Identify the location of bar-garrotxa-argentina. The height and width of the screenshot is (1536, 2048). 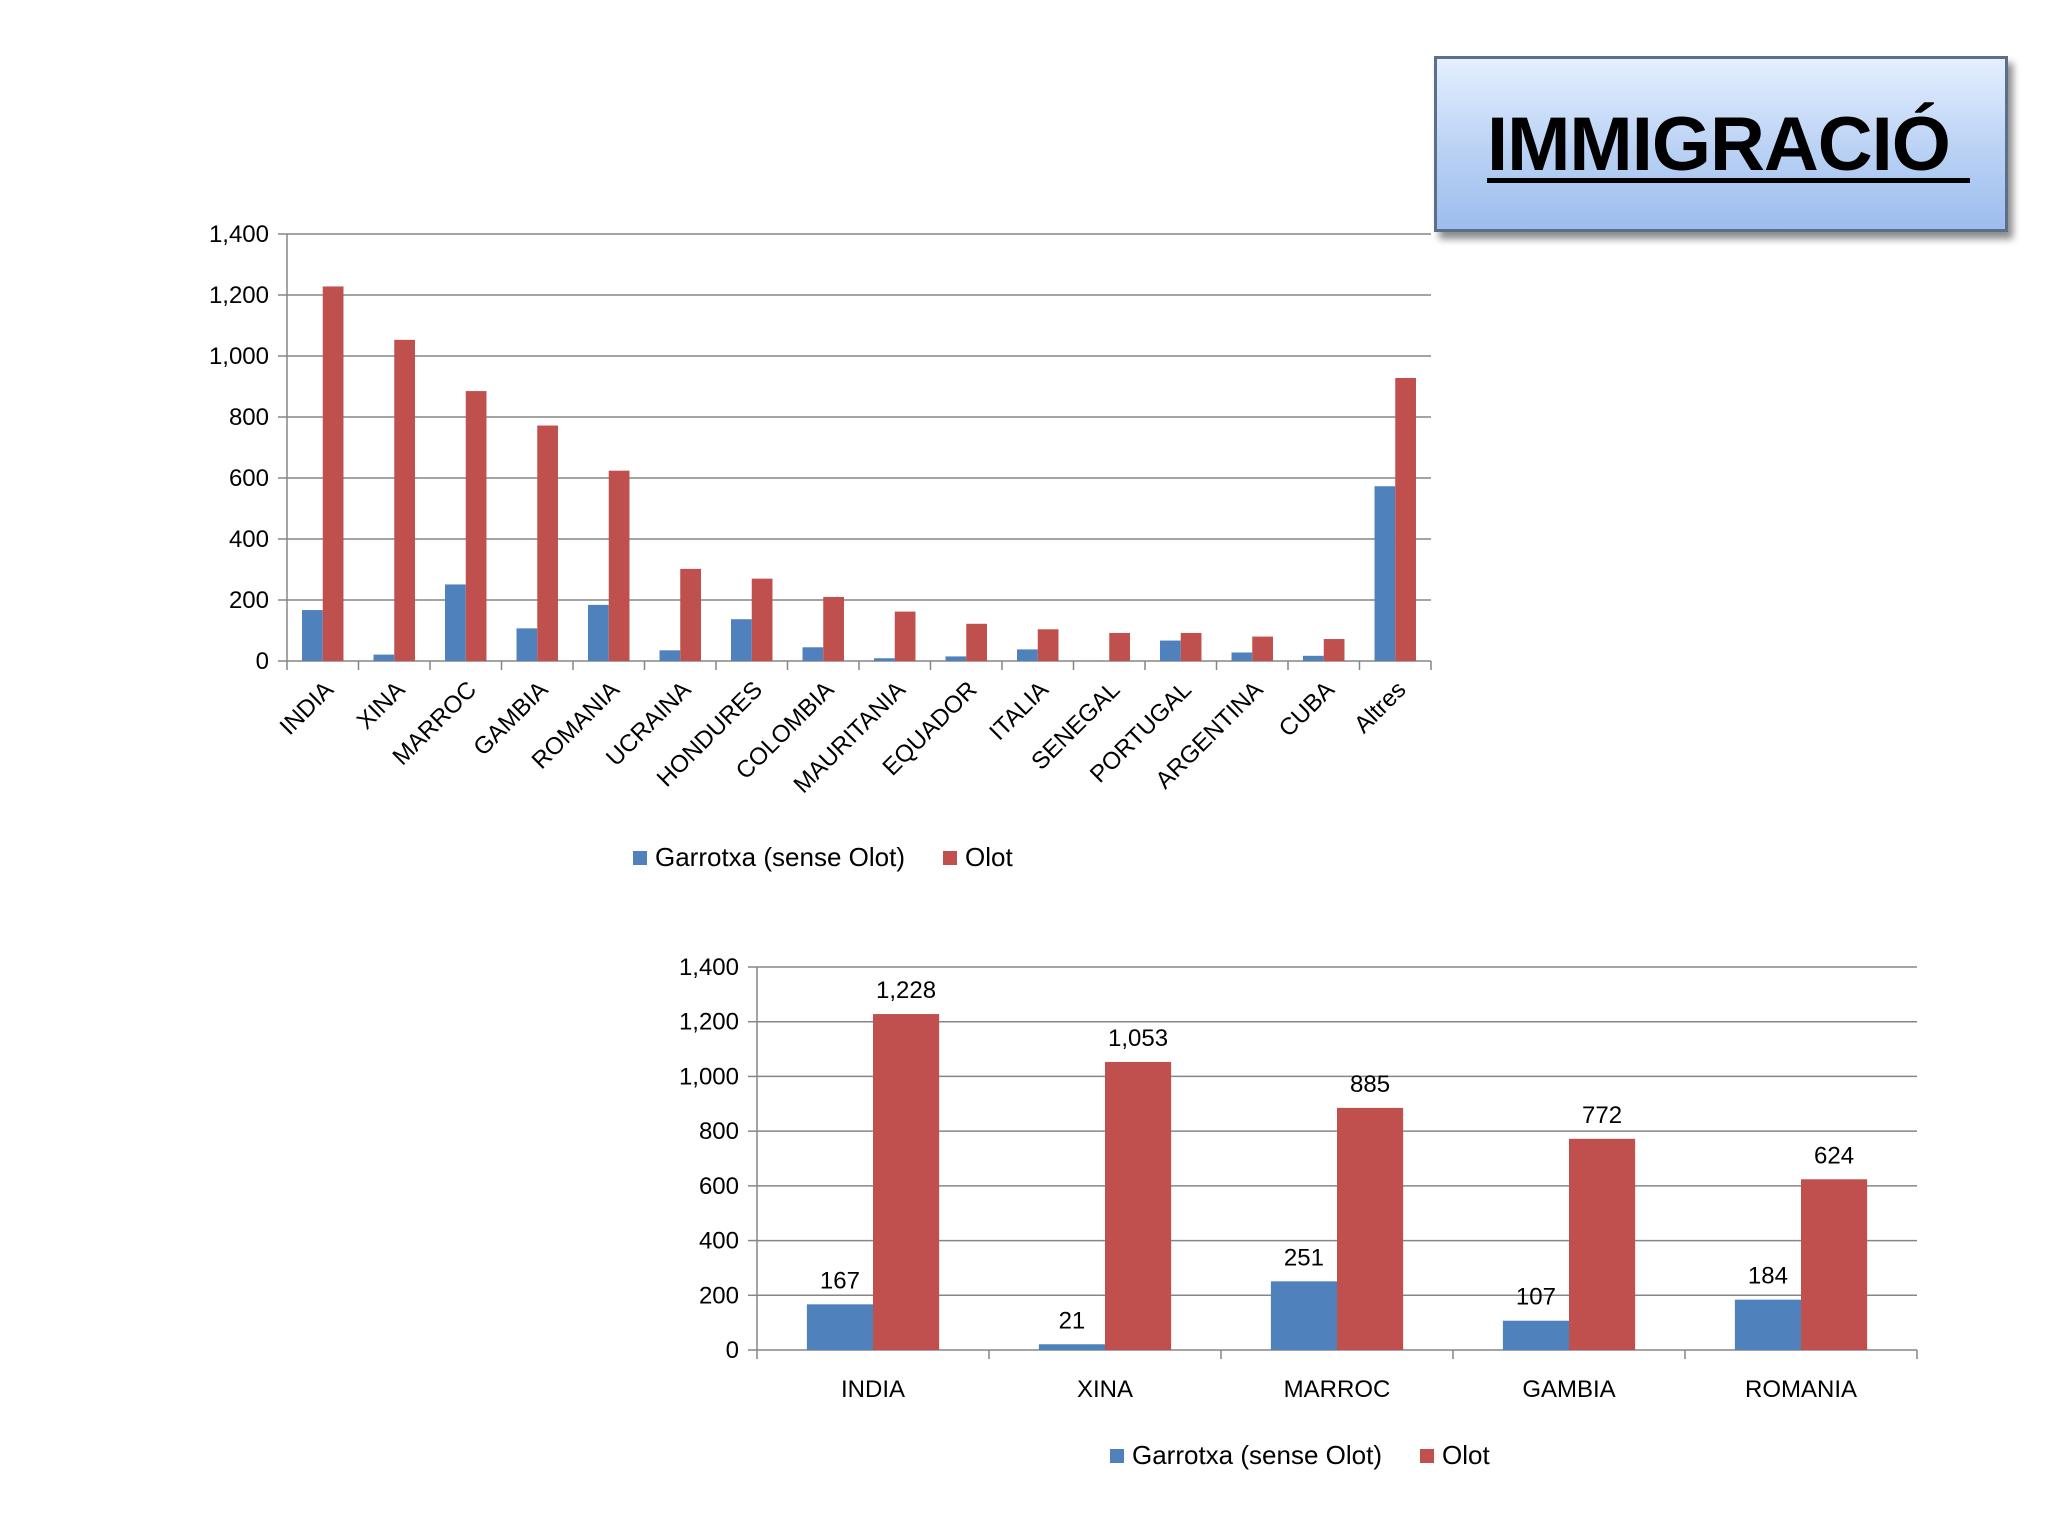
(1242, 656).